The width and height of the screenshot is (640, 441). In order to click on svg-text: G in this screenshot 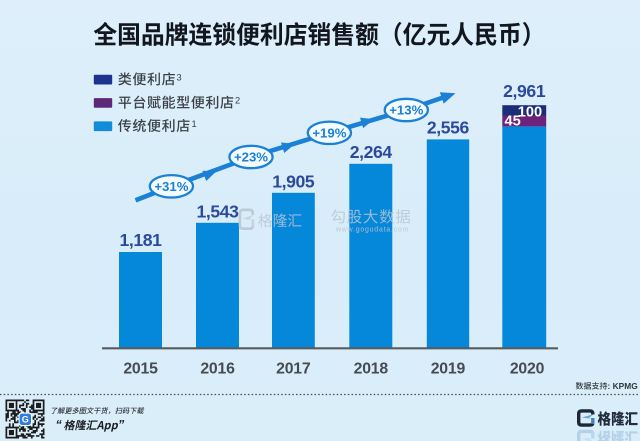, I will do `click(25, 420)`.